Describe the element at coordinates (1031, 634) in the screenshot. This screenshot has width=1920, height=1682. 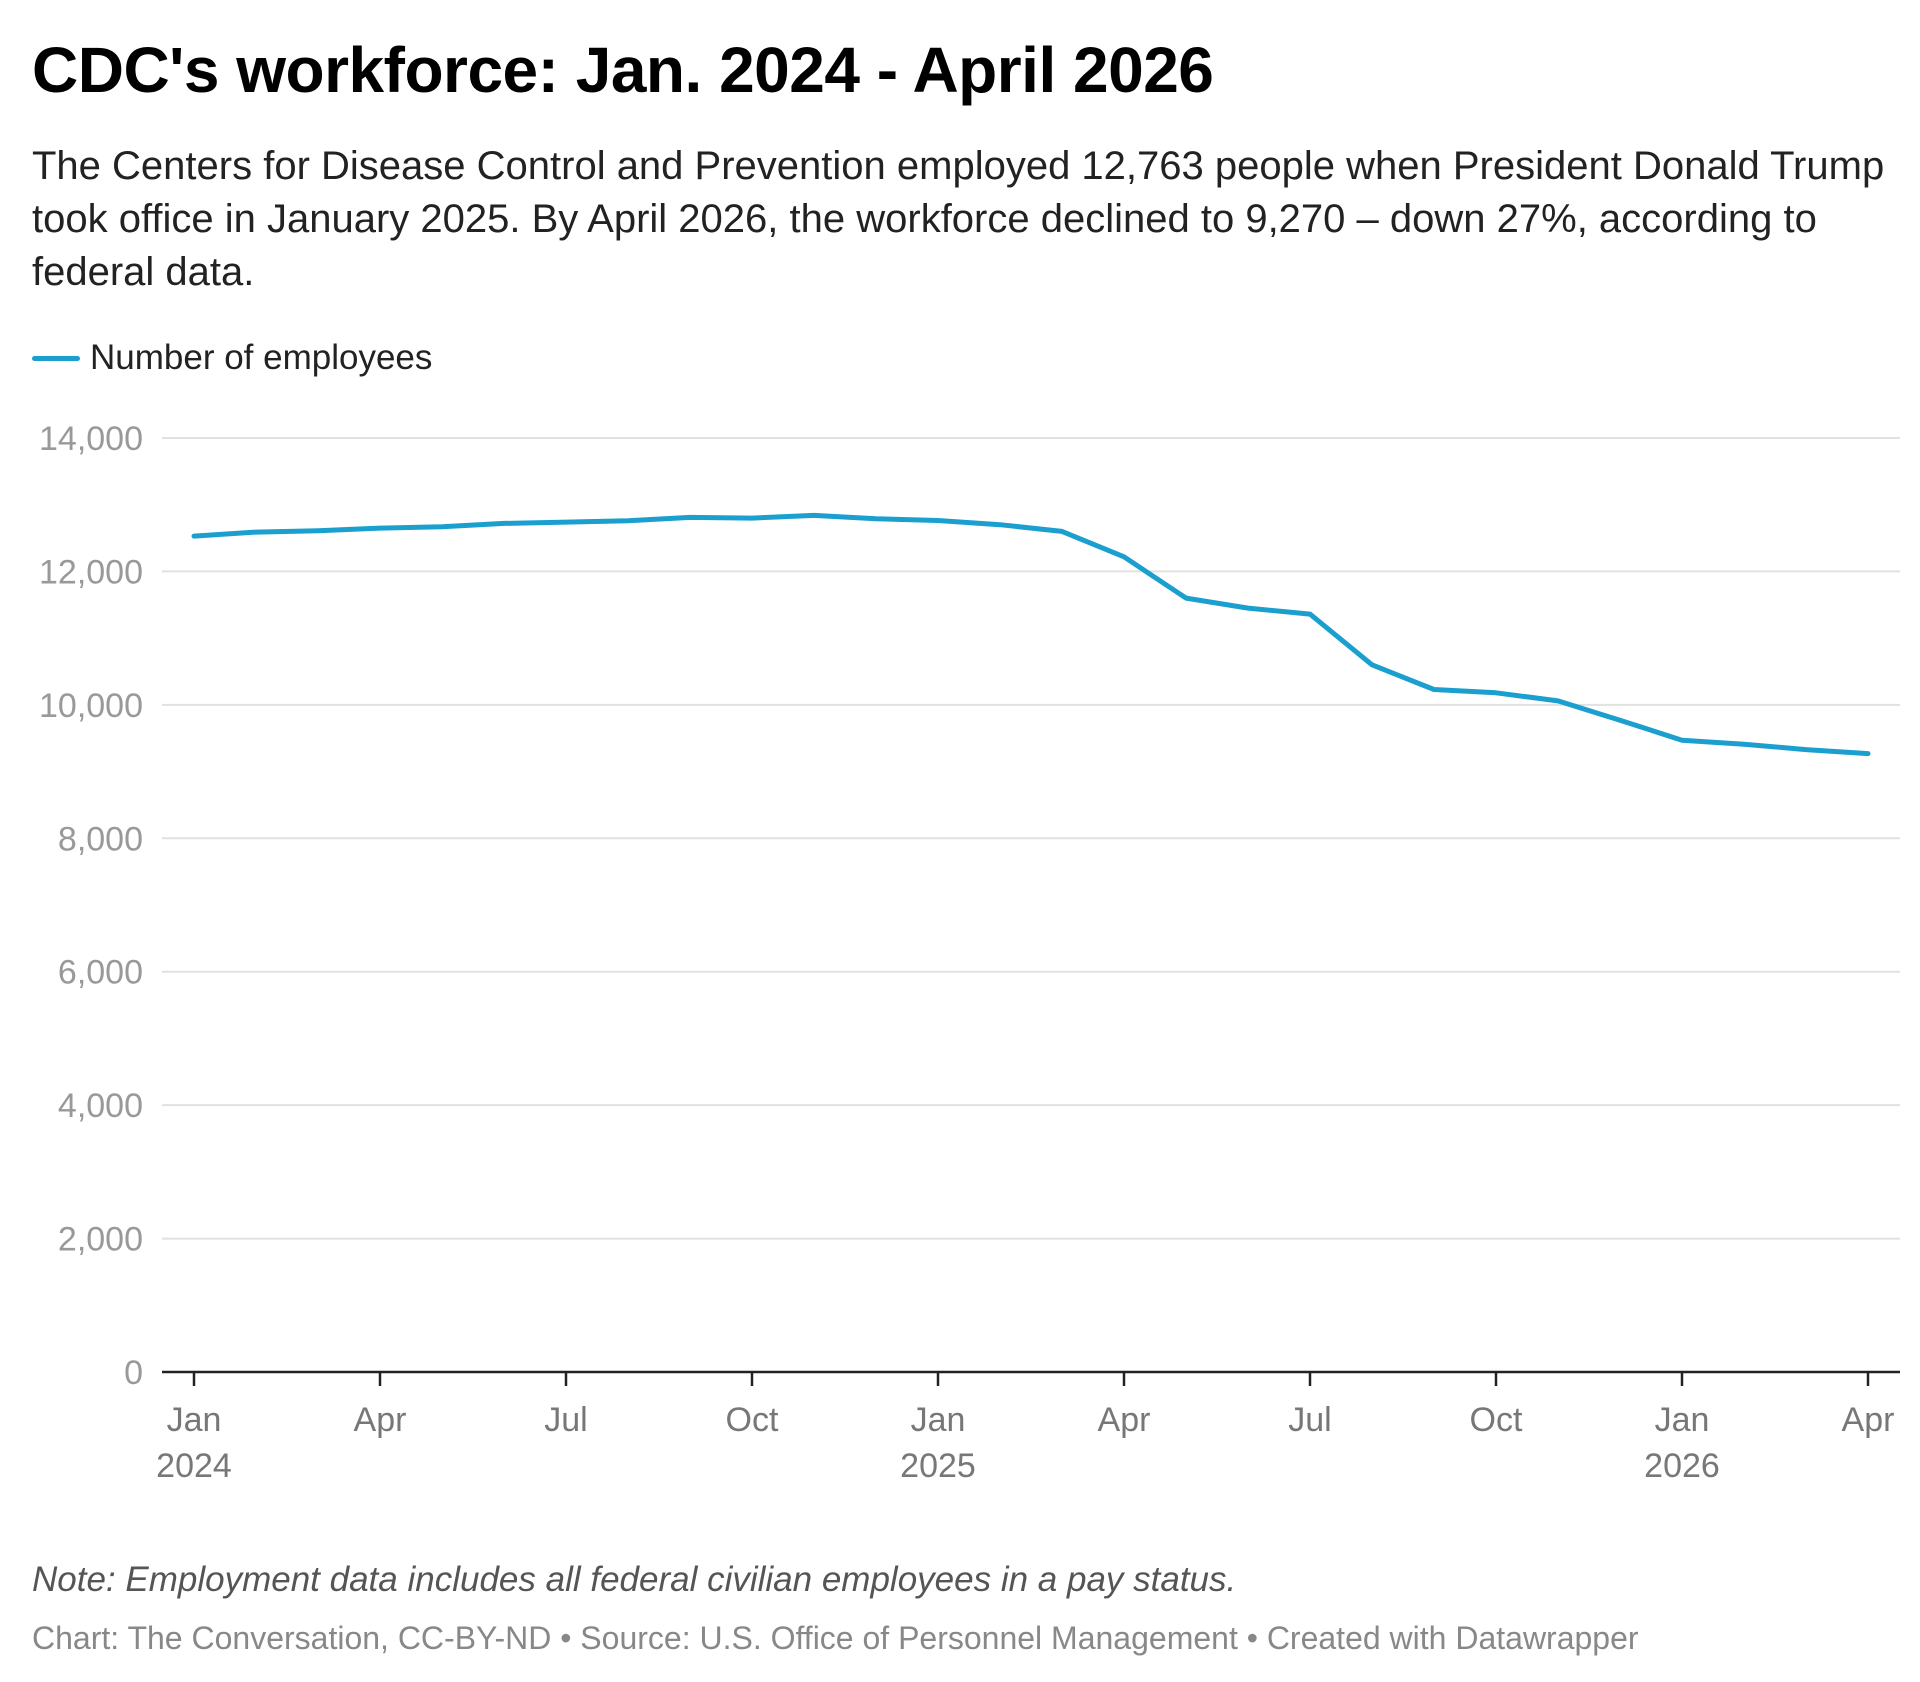
I see `series-line-employees` at that location.